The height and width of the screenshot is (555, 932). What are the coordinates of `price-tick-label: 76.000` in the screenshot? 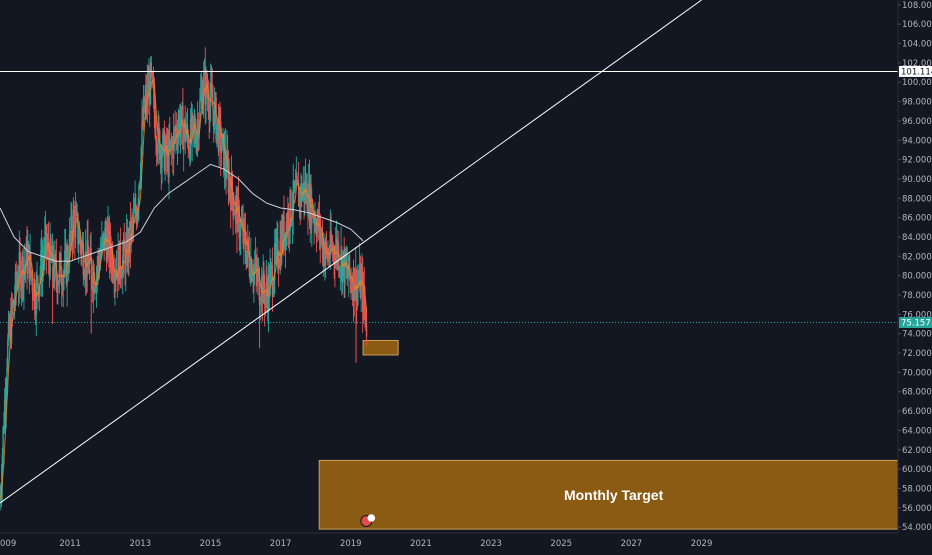 It's located at (917, 315).